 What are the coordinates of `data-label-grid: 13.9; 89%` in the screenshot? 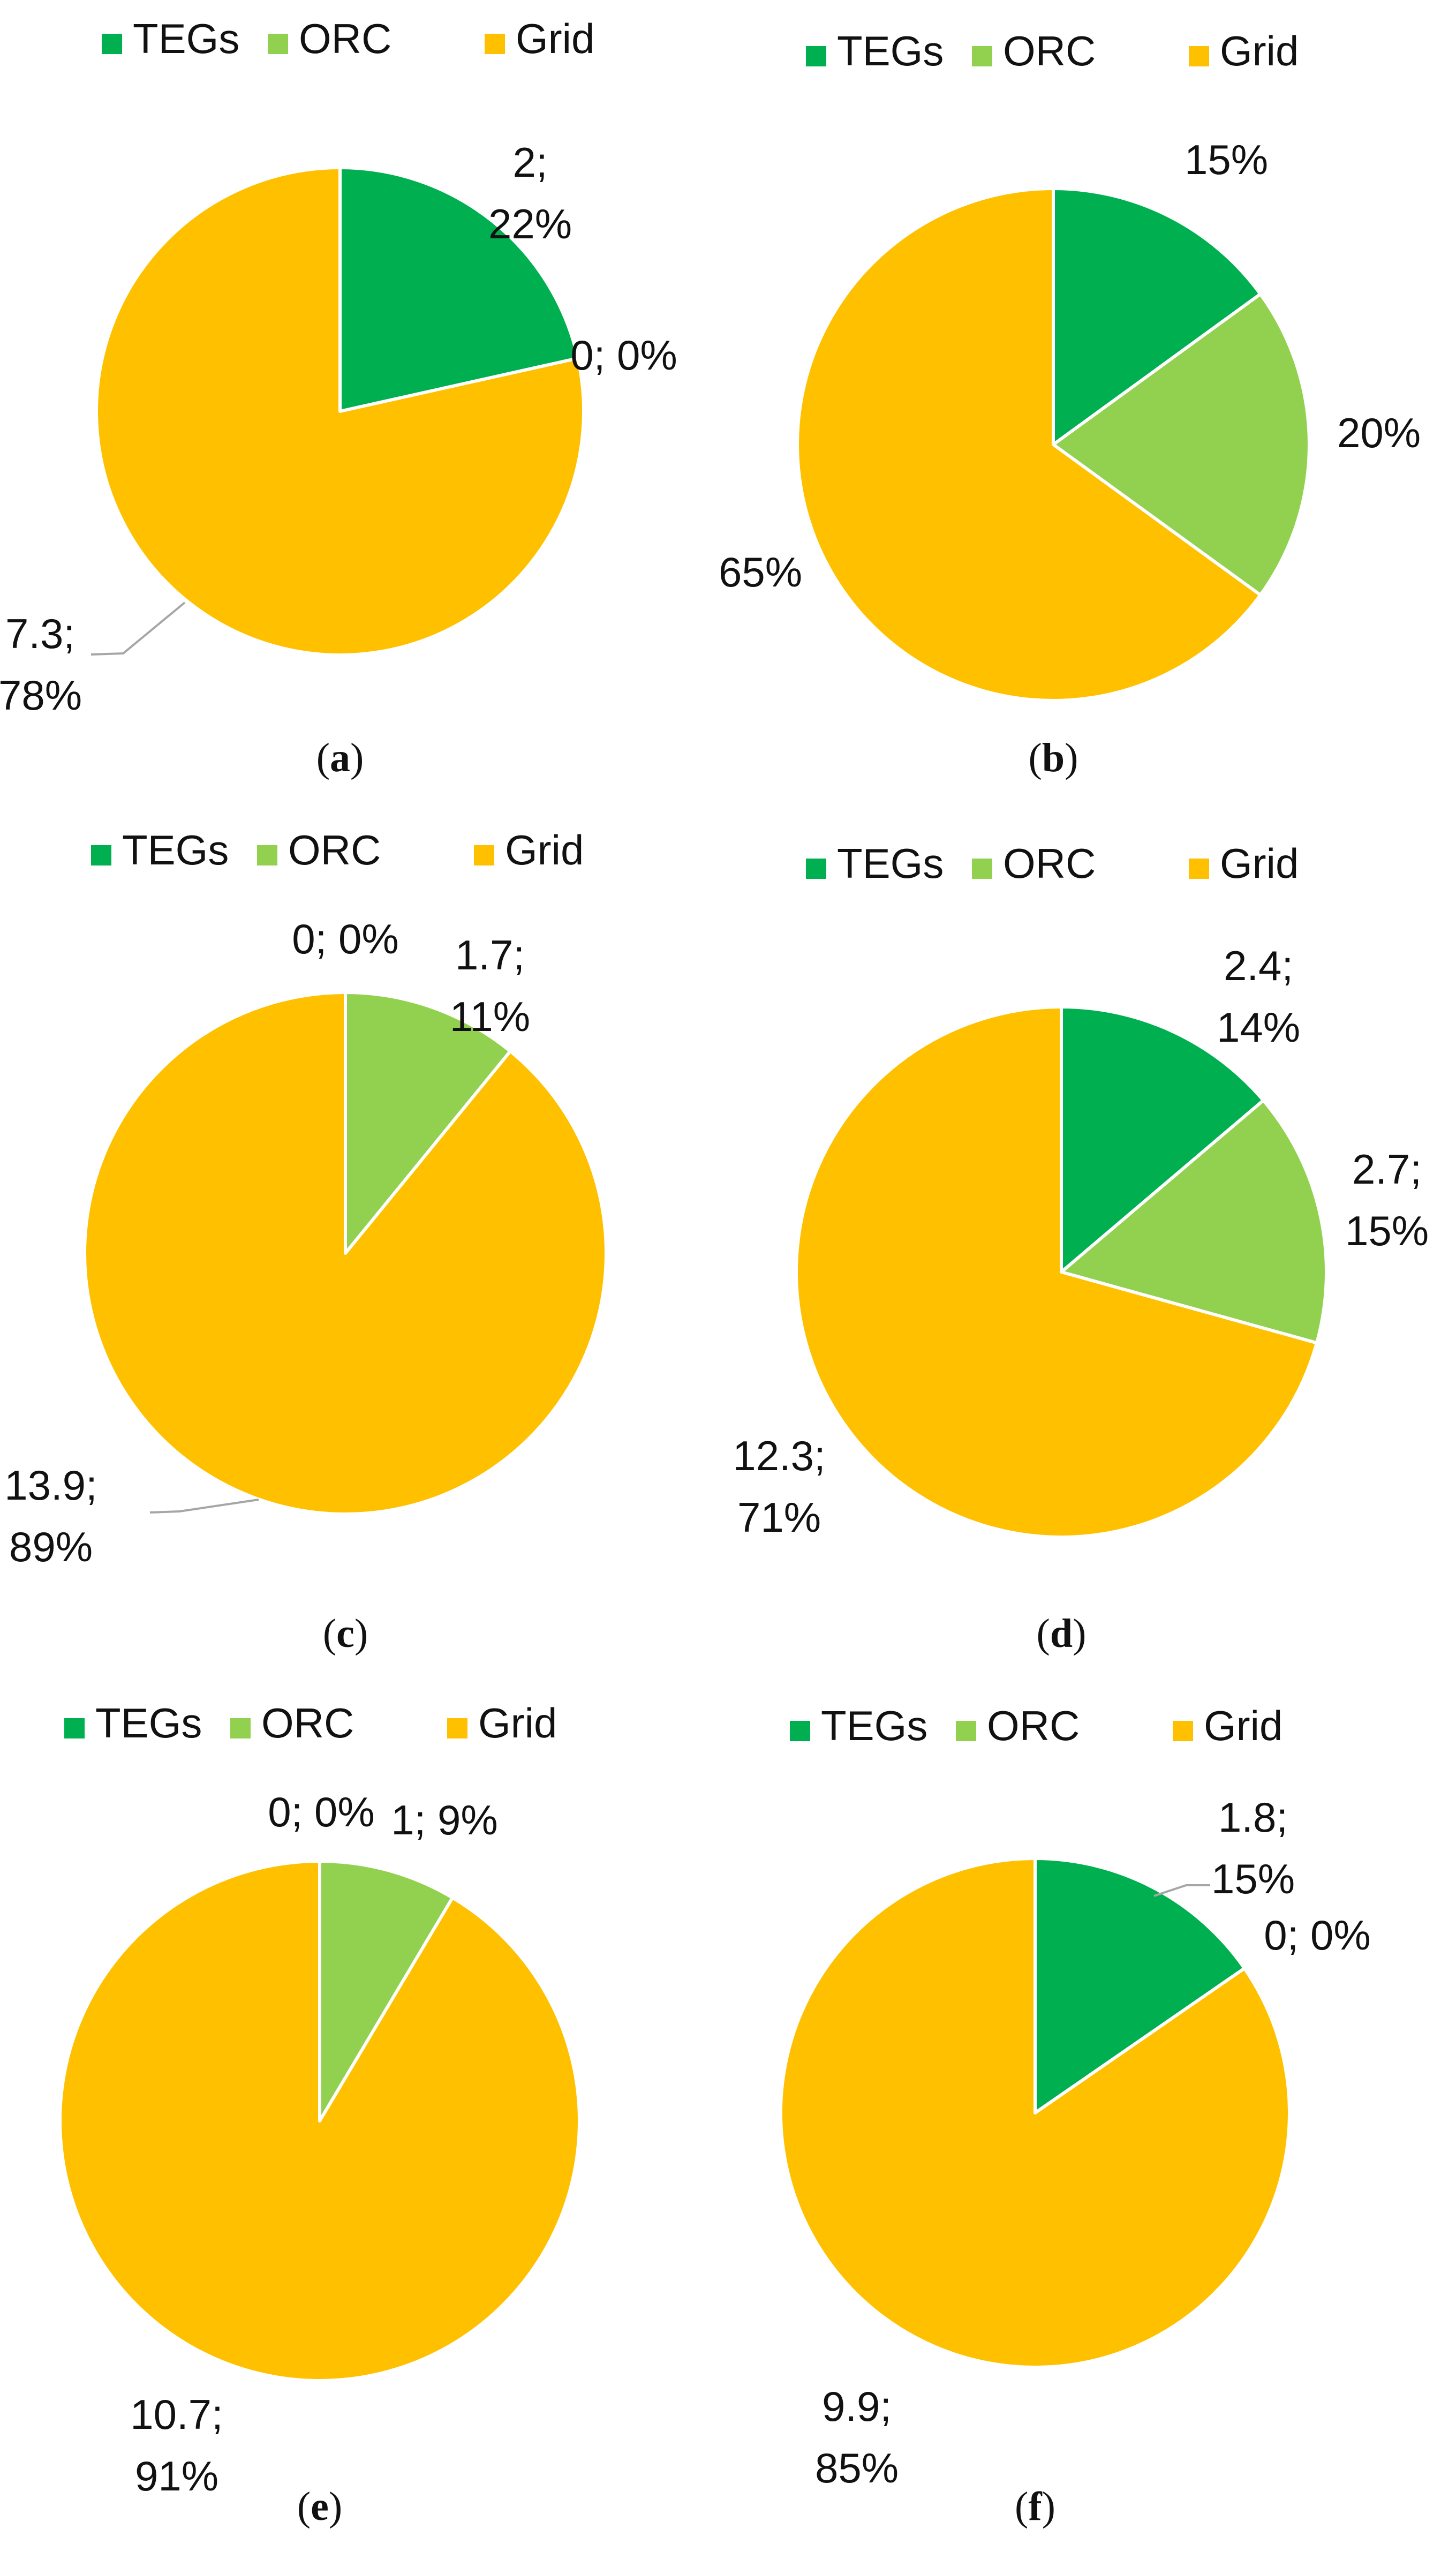 It's located at (50, 1516).